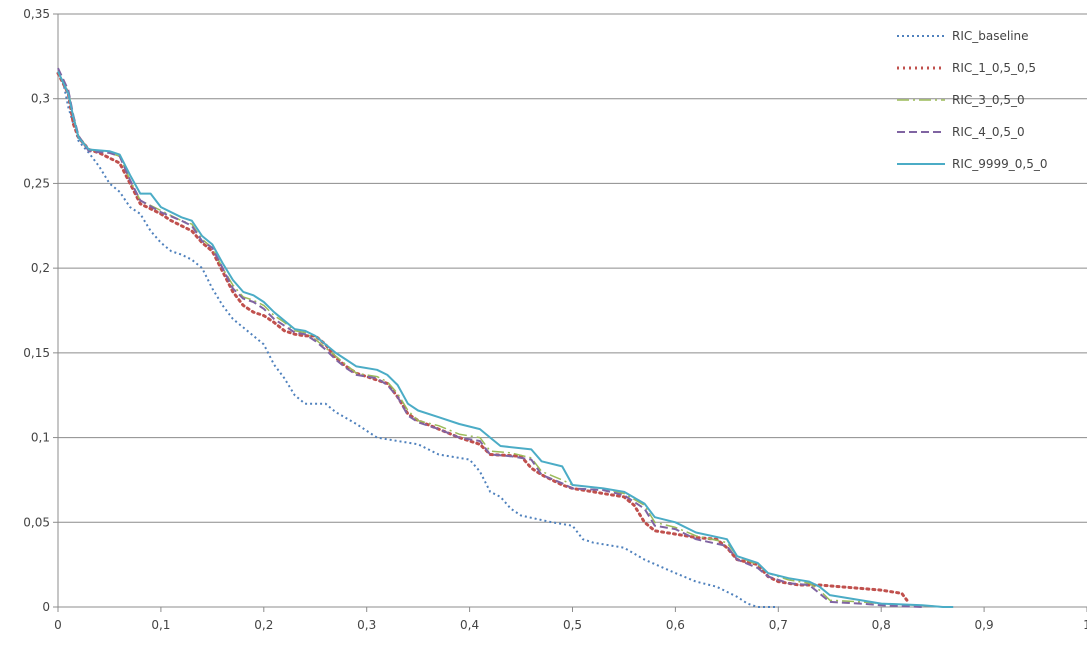 This screenshot has width=1087, height=645. What do you see at coordinates (1085, 625) in the screenshot?
I see `x-tick-label: 1` at bounding box center [1085, 625].